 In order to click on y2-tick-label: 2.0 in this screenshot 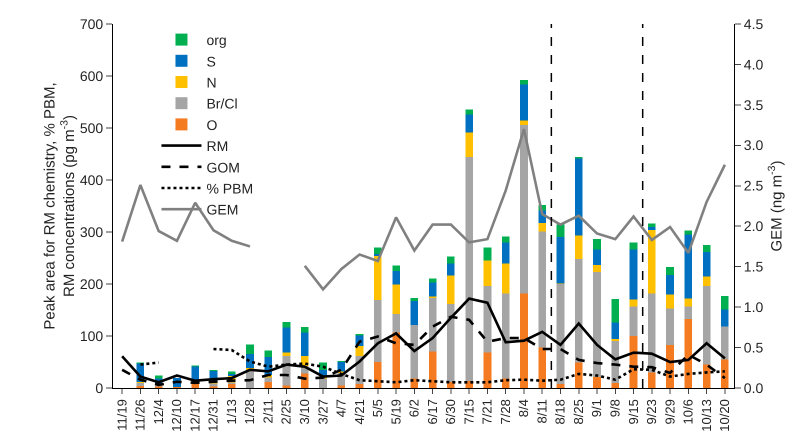, I will do `click(754, 226)`.